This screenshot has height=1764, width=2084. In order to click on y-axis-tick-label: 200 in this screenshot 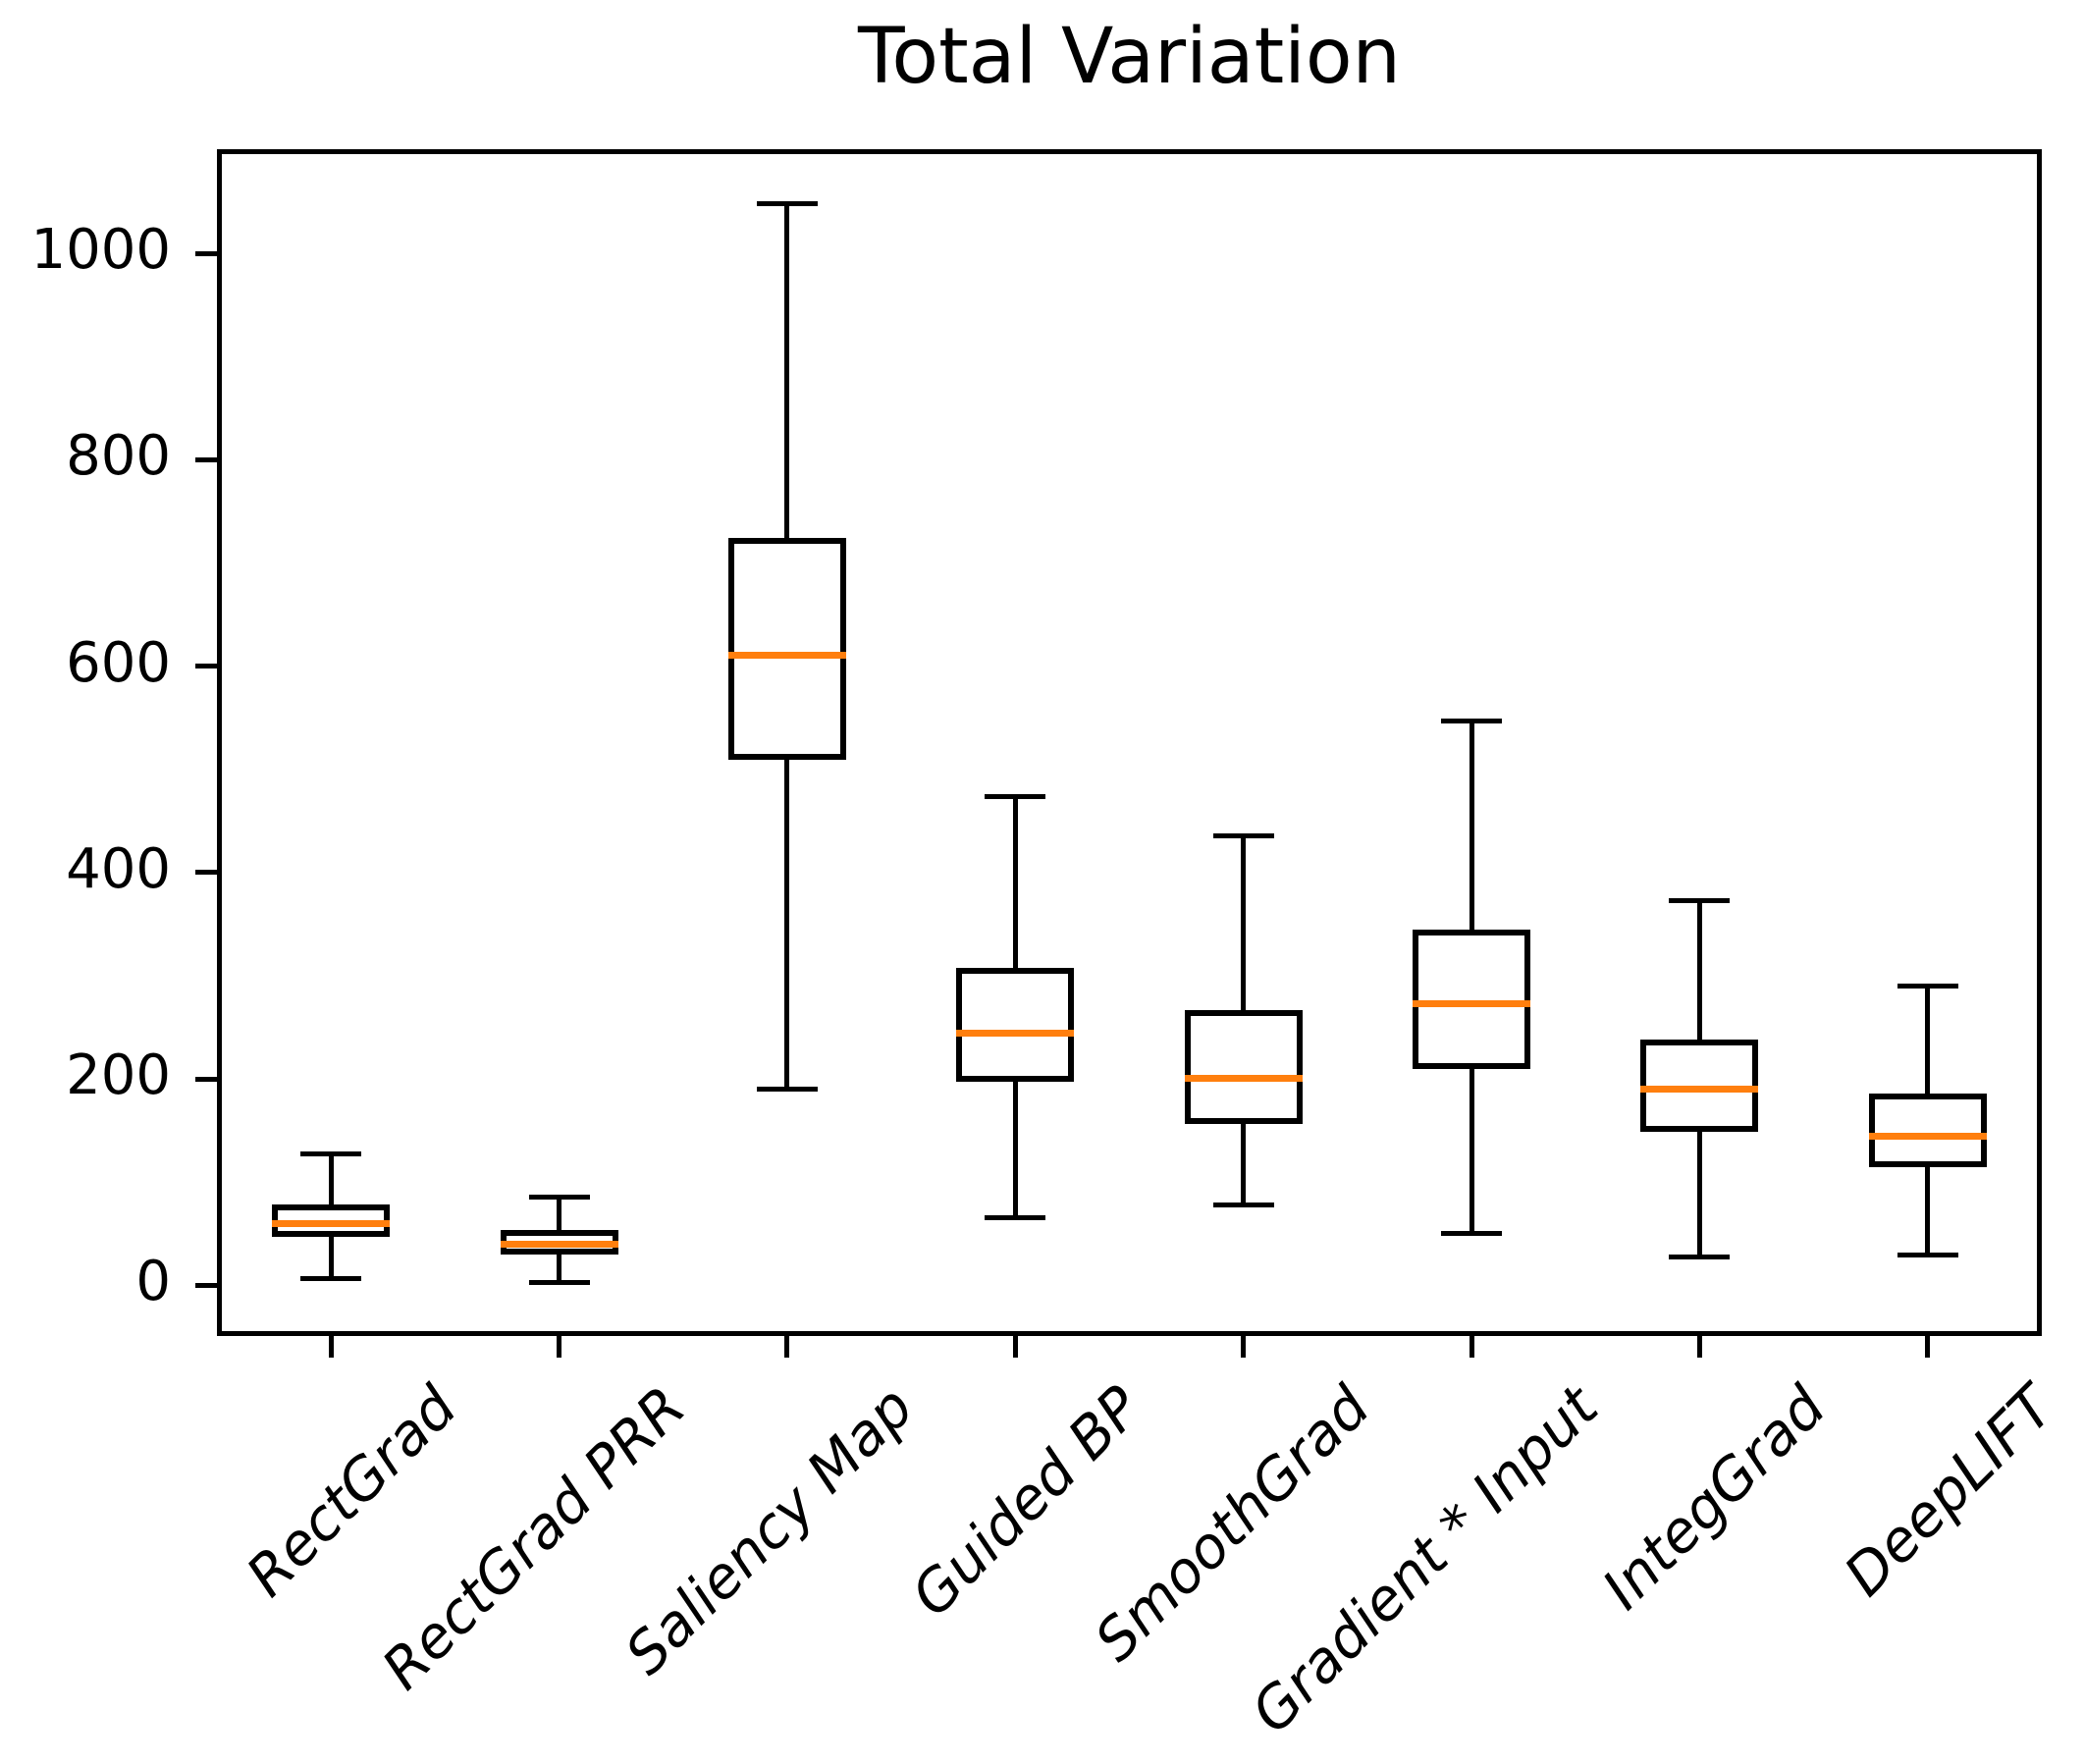, I will do `click(118, 1075)`.